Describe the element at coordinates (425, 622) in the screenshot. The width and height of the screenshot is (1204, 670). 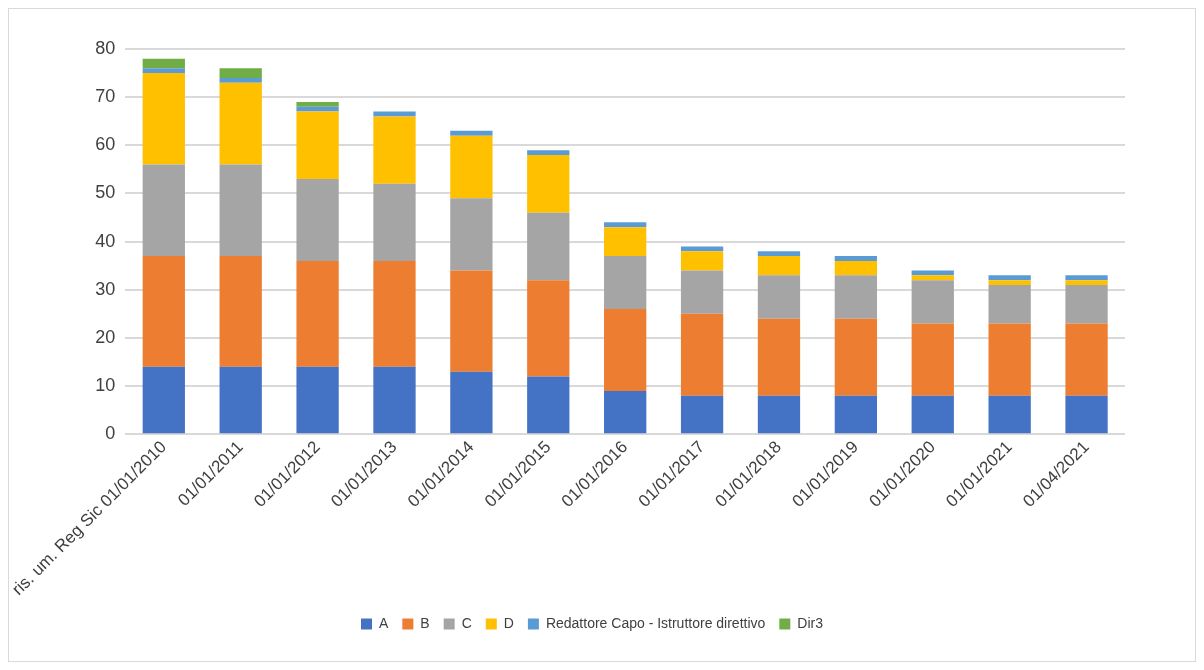
I see `legend-label: B` at that location.